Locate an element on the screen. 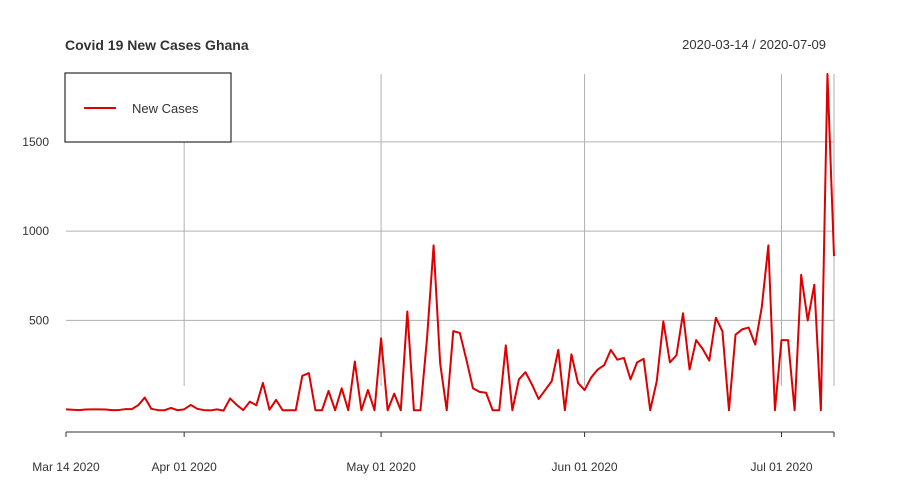  y-axis-tick-labels: 500 1000 1500 is located at coordinates (35, 231).